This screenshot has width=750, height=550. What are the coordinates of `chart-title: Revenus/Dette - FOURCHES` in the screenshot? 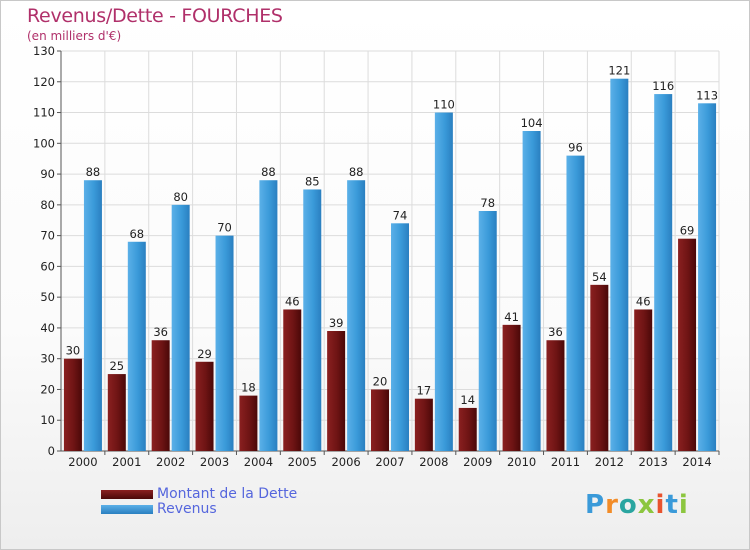 It's located at (155, 16).